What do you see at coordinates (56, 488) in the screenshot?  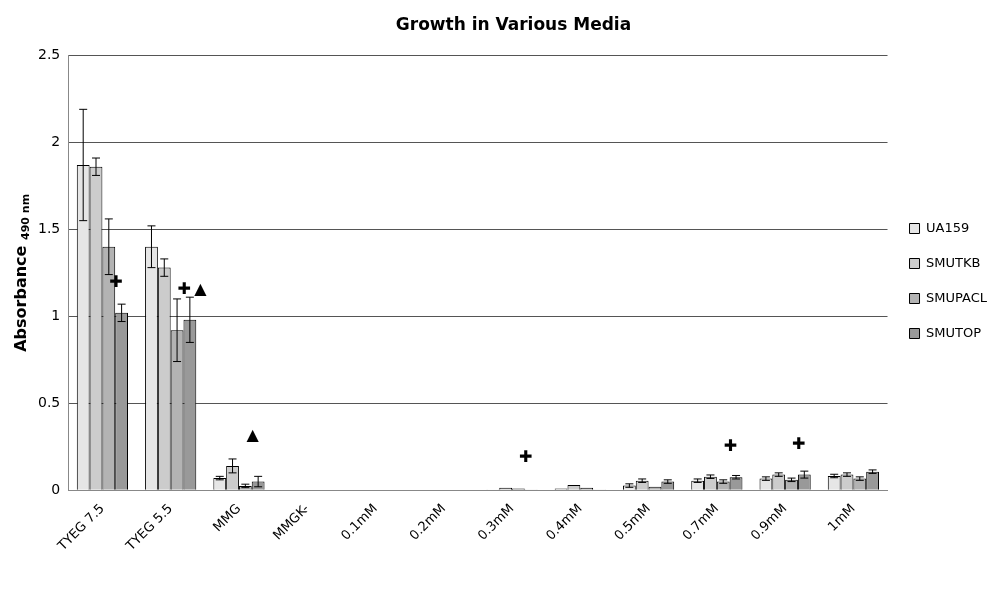 I see `y-tick-label: 0` at bounding box center [56, 488].